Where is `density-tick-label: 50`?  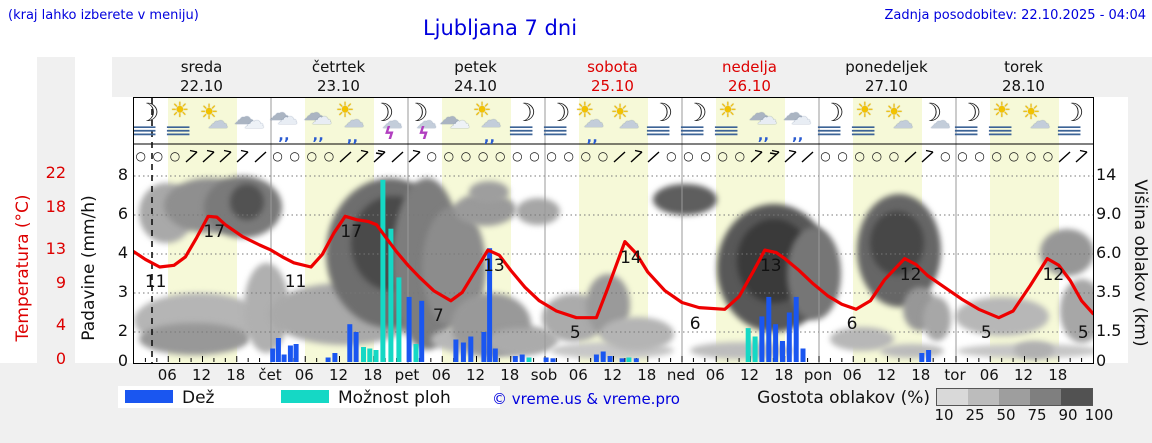 density-tick-label: 50 is located at coordinates (1006, 415).